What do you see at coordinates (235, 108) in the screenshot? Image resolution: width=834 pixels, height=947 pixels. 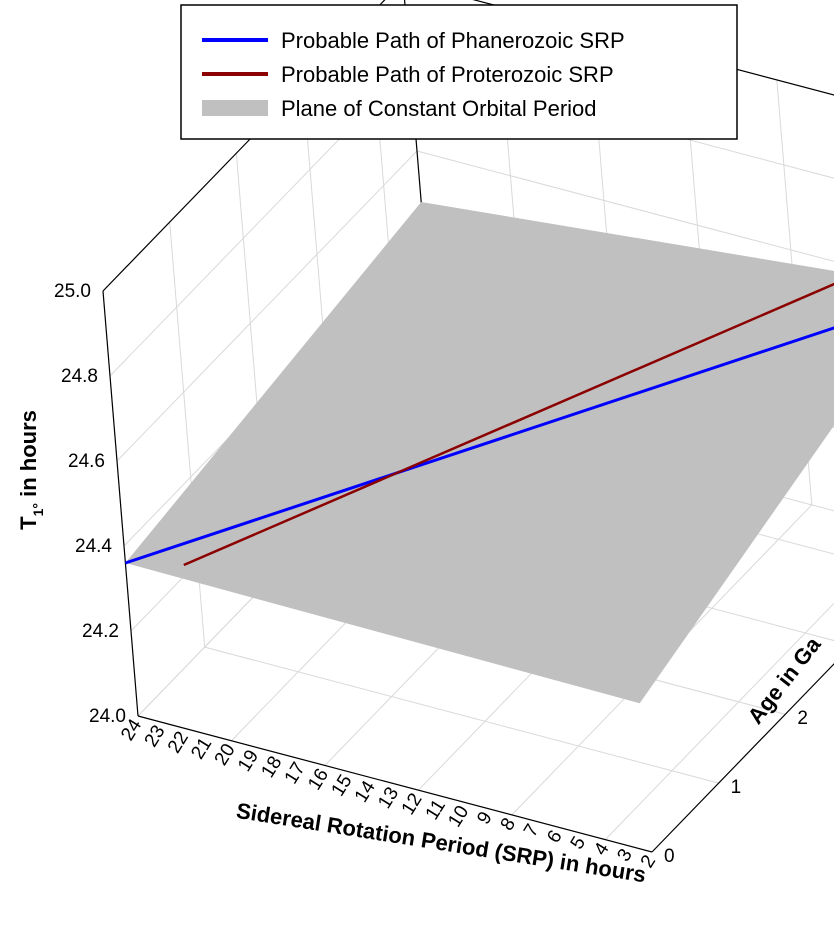 I see `legend-swatch-plane` at bounding box center [235, 108].